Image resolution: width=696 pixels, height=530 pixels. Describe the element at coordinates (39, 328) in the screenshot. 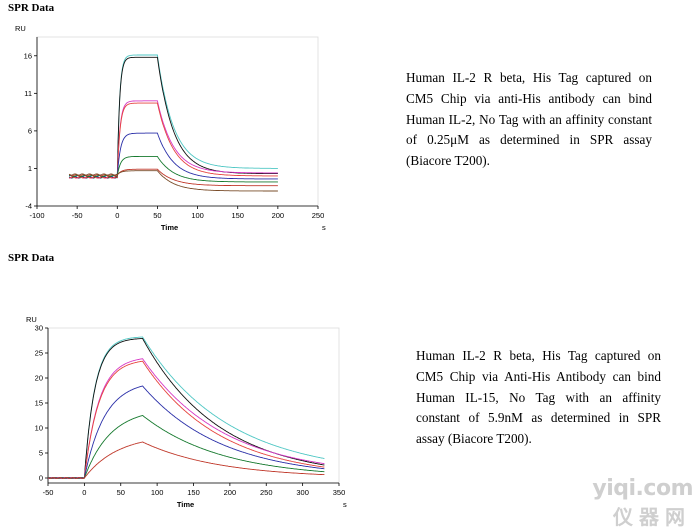

I see `y-tick-label: 30` at that location.